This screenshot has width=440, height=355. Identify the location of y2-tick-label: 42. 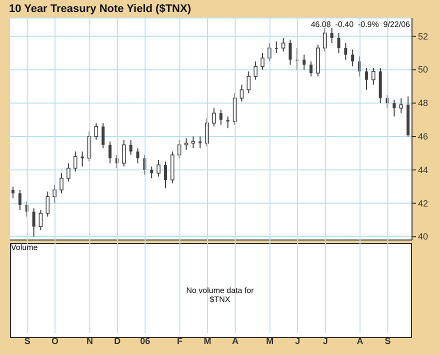
(423, 203).